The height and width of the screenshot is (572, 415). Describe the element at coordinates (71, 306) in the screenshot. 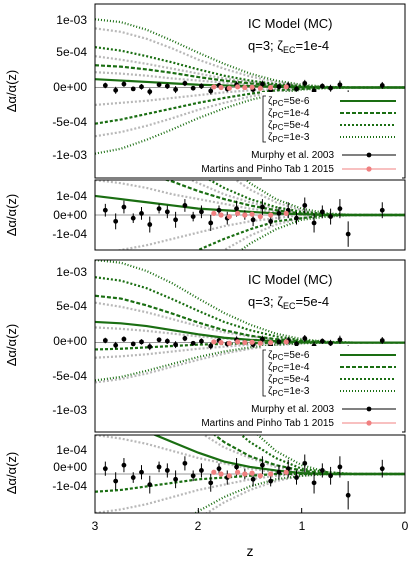

I see `panel-b-ytick-label: 5e-04` at that location.